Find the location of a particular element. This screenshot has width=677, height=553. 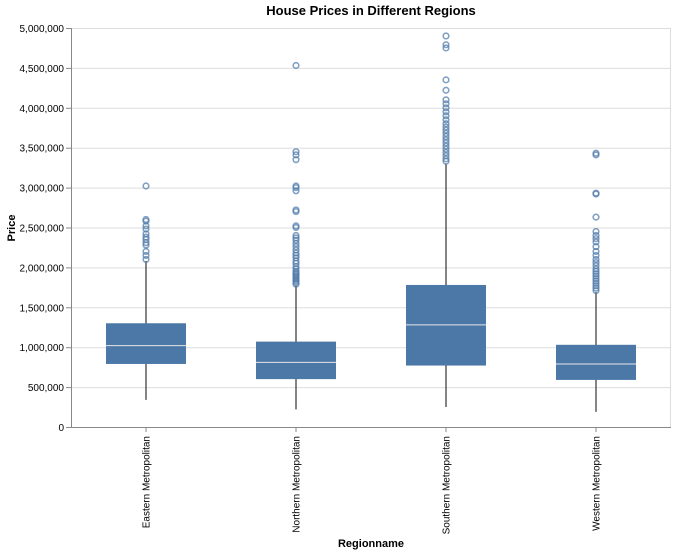

y-tick-label: 2,000,000 is located at coordinates (42, 268).